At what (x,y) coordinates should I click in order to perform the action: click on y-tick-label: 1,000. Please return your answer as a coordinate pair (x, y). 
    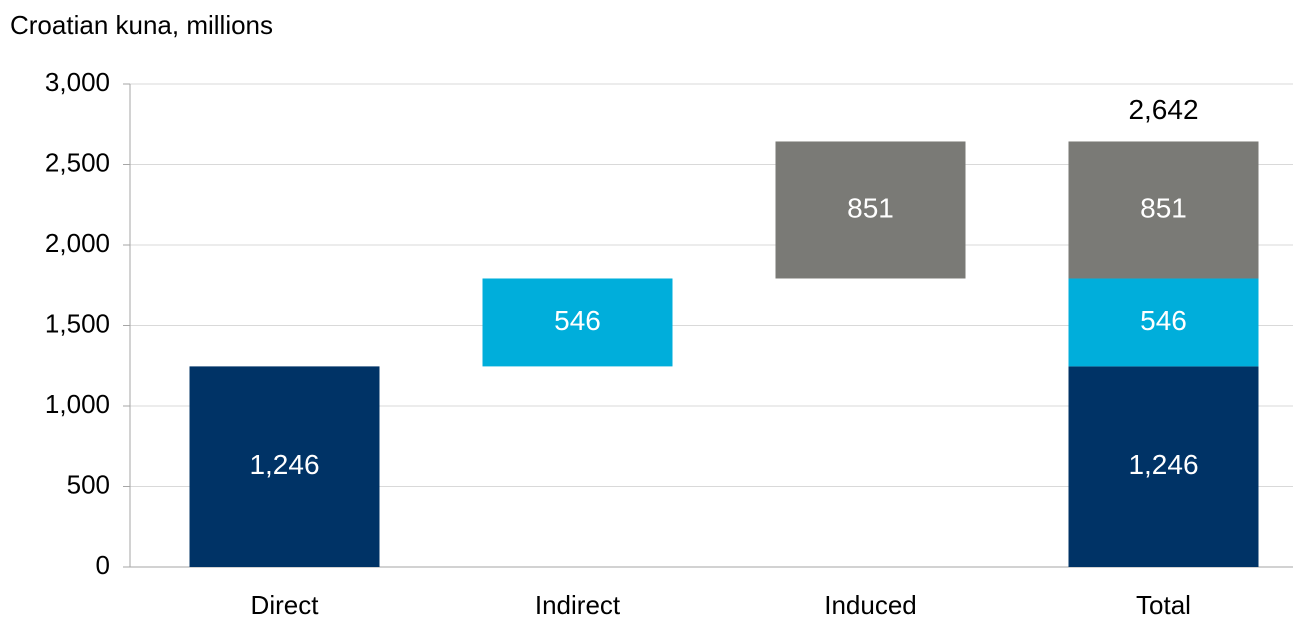
    Looking at the image, I should click on (77, 404).